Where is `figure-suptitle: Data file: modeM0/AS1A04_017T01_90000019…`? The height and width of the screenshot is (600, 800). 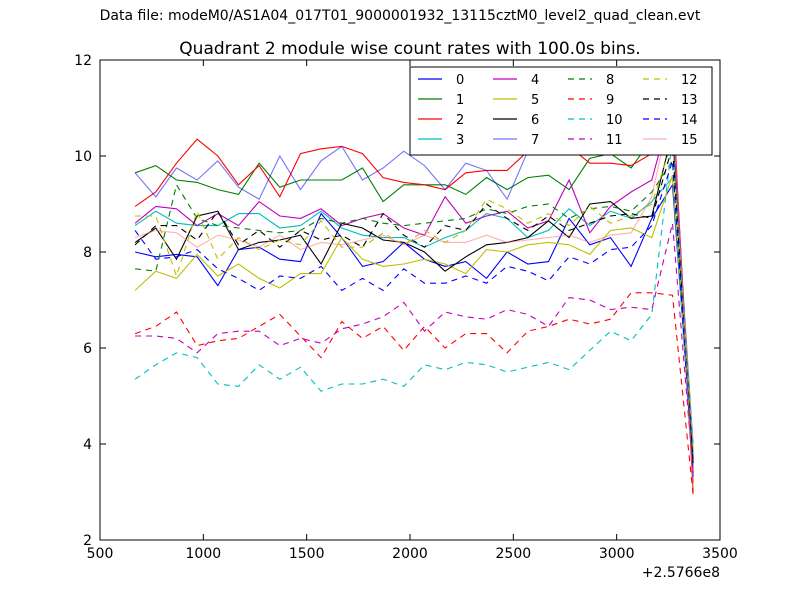 figure-suptitle: Data file: modeM0/AS1A04_017T01_90000019… is located at coordinates (400, 16).